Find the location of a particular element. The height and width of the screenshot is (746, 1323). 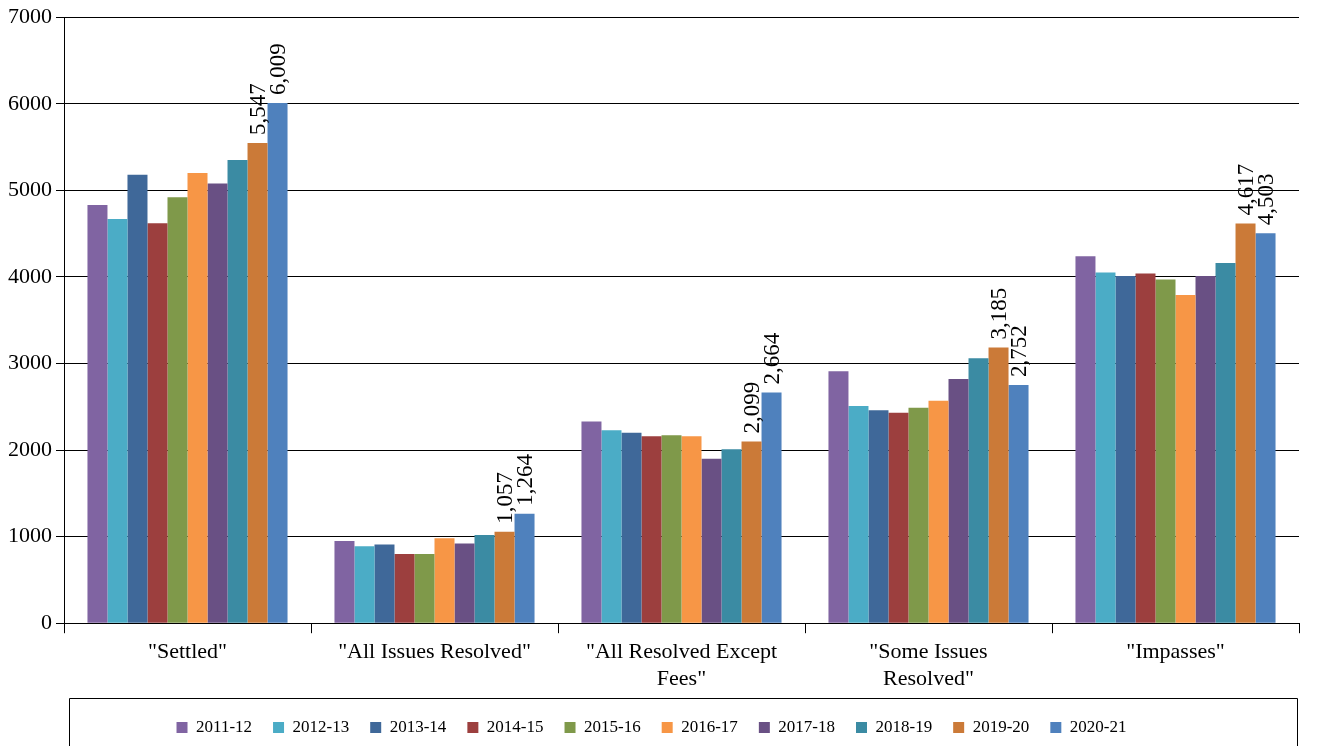

x-tick-label: "Settled" is located at coordinates (187, 651).